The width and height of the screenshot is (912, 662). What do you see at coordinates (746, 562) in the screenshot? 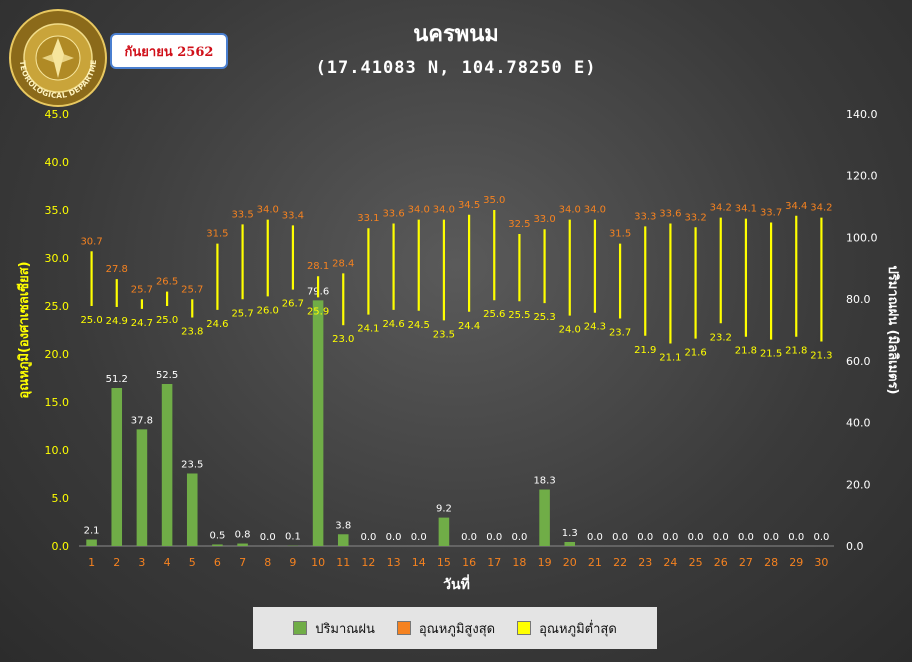
I see `x-tick-label: 27` at bounding box center [746, 562].